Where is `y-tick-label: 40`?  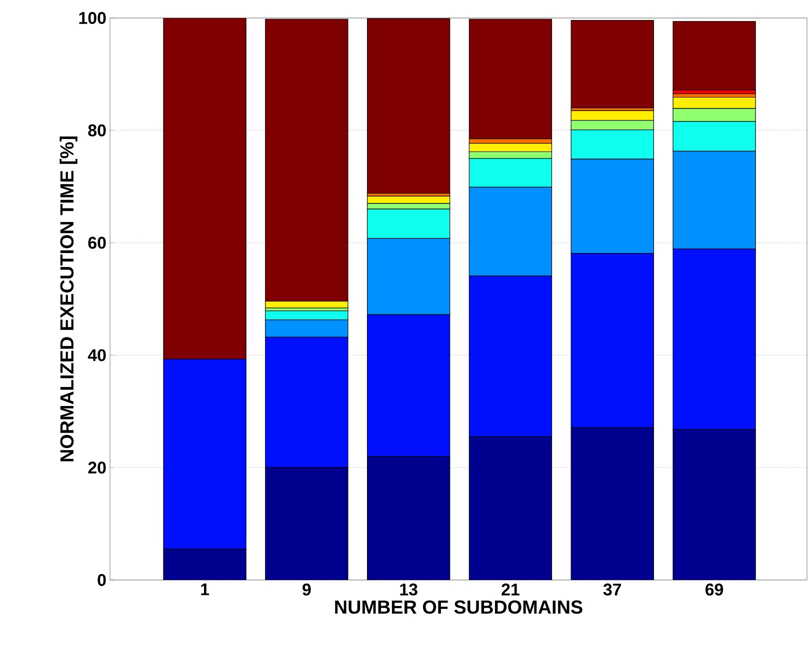
y-tick-label: 40 is located at coordinates (97, 355).